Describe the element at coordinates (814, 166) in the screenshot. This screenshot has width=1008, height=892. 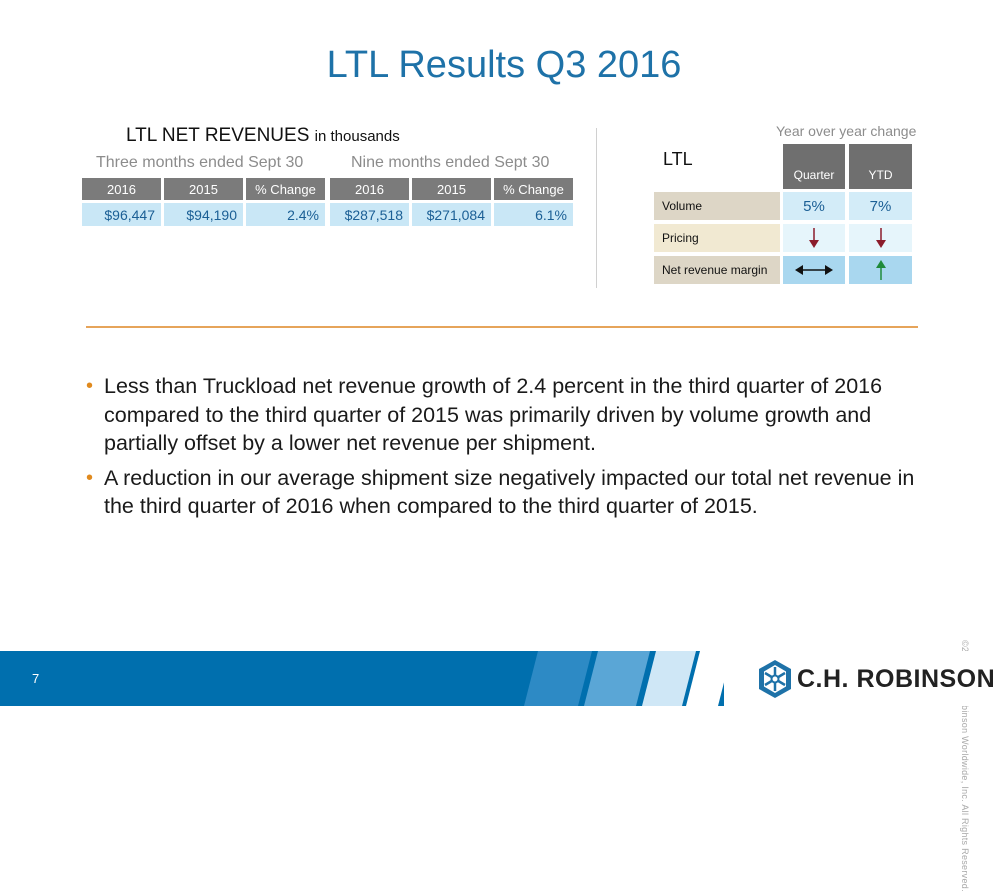
I see `quarter-header: Quarter` at that location.